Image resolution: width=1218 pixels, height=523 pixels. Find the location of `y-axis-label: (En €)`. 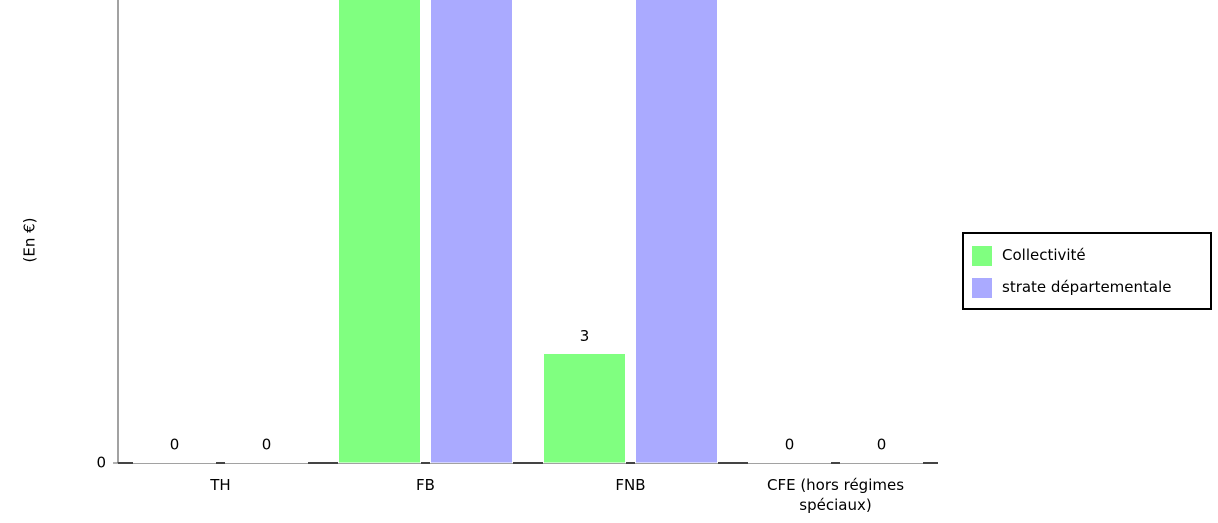

y-axis-label: (En €) is located at coordinates (30, 240).